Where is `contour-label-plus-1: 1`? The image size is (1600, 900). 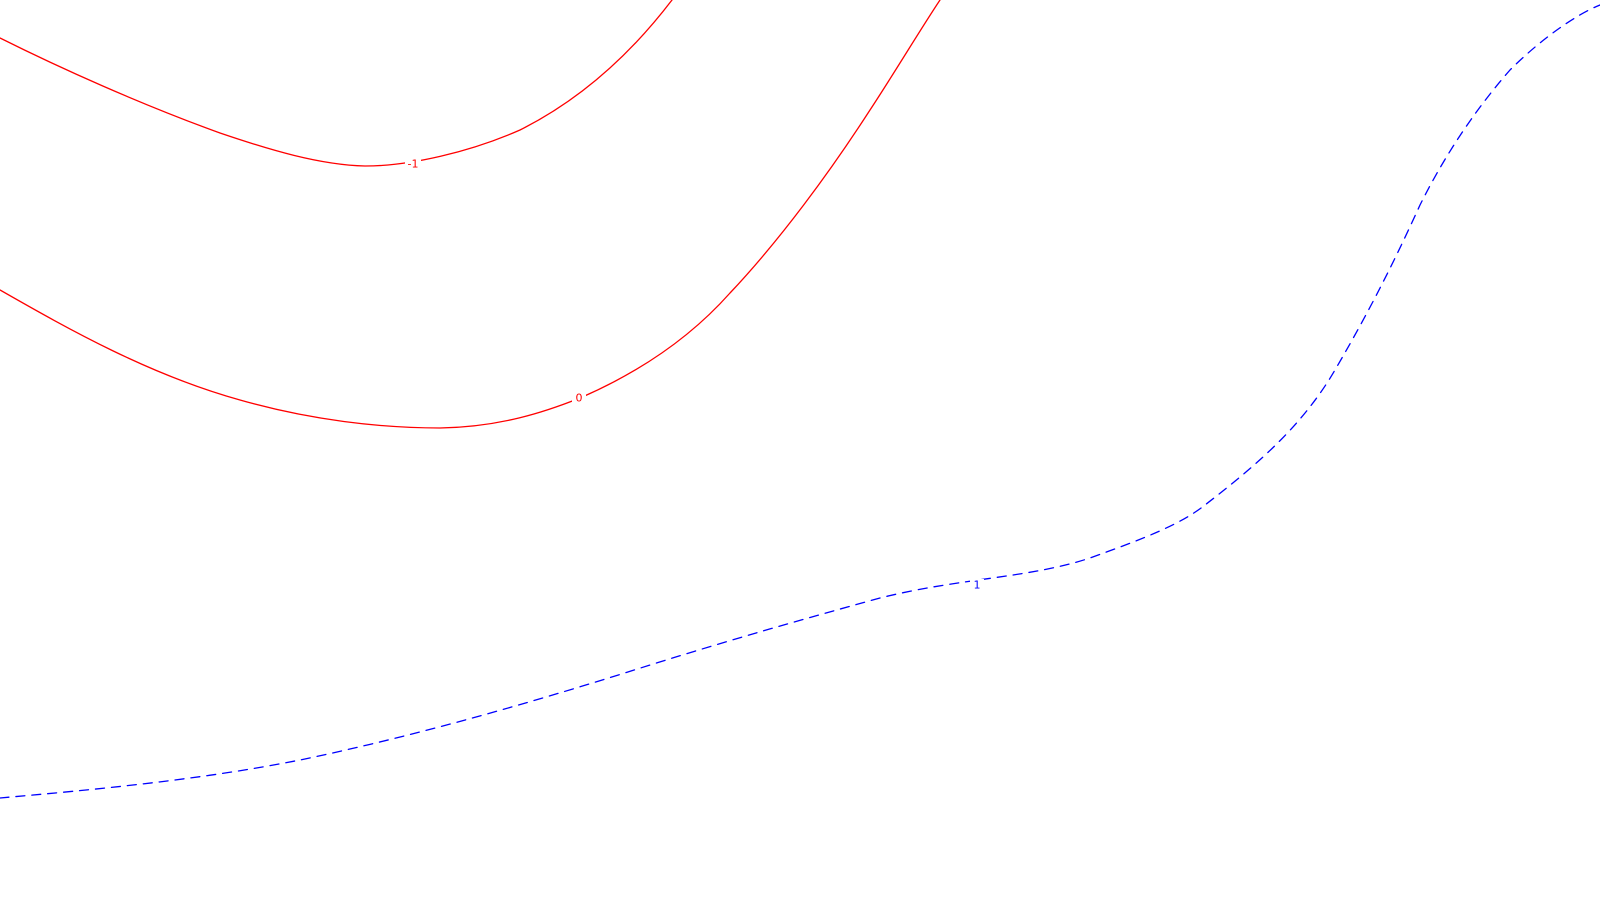 contour-label-plus-1: 1 is located at coordinates (977, 585).